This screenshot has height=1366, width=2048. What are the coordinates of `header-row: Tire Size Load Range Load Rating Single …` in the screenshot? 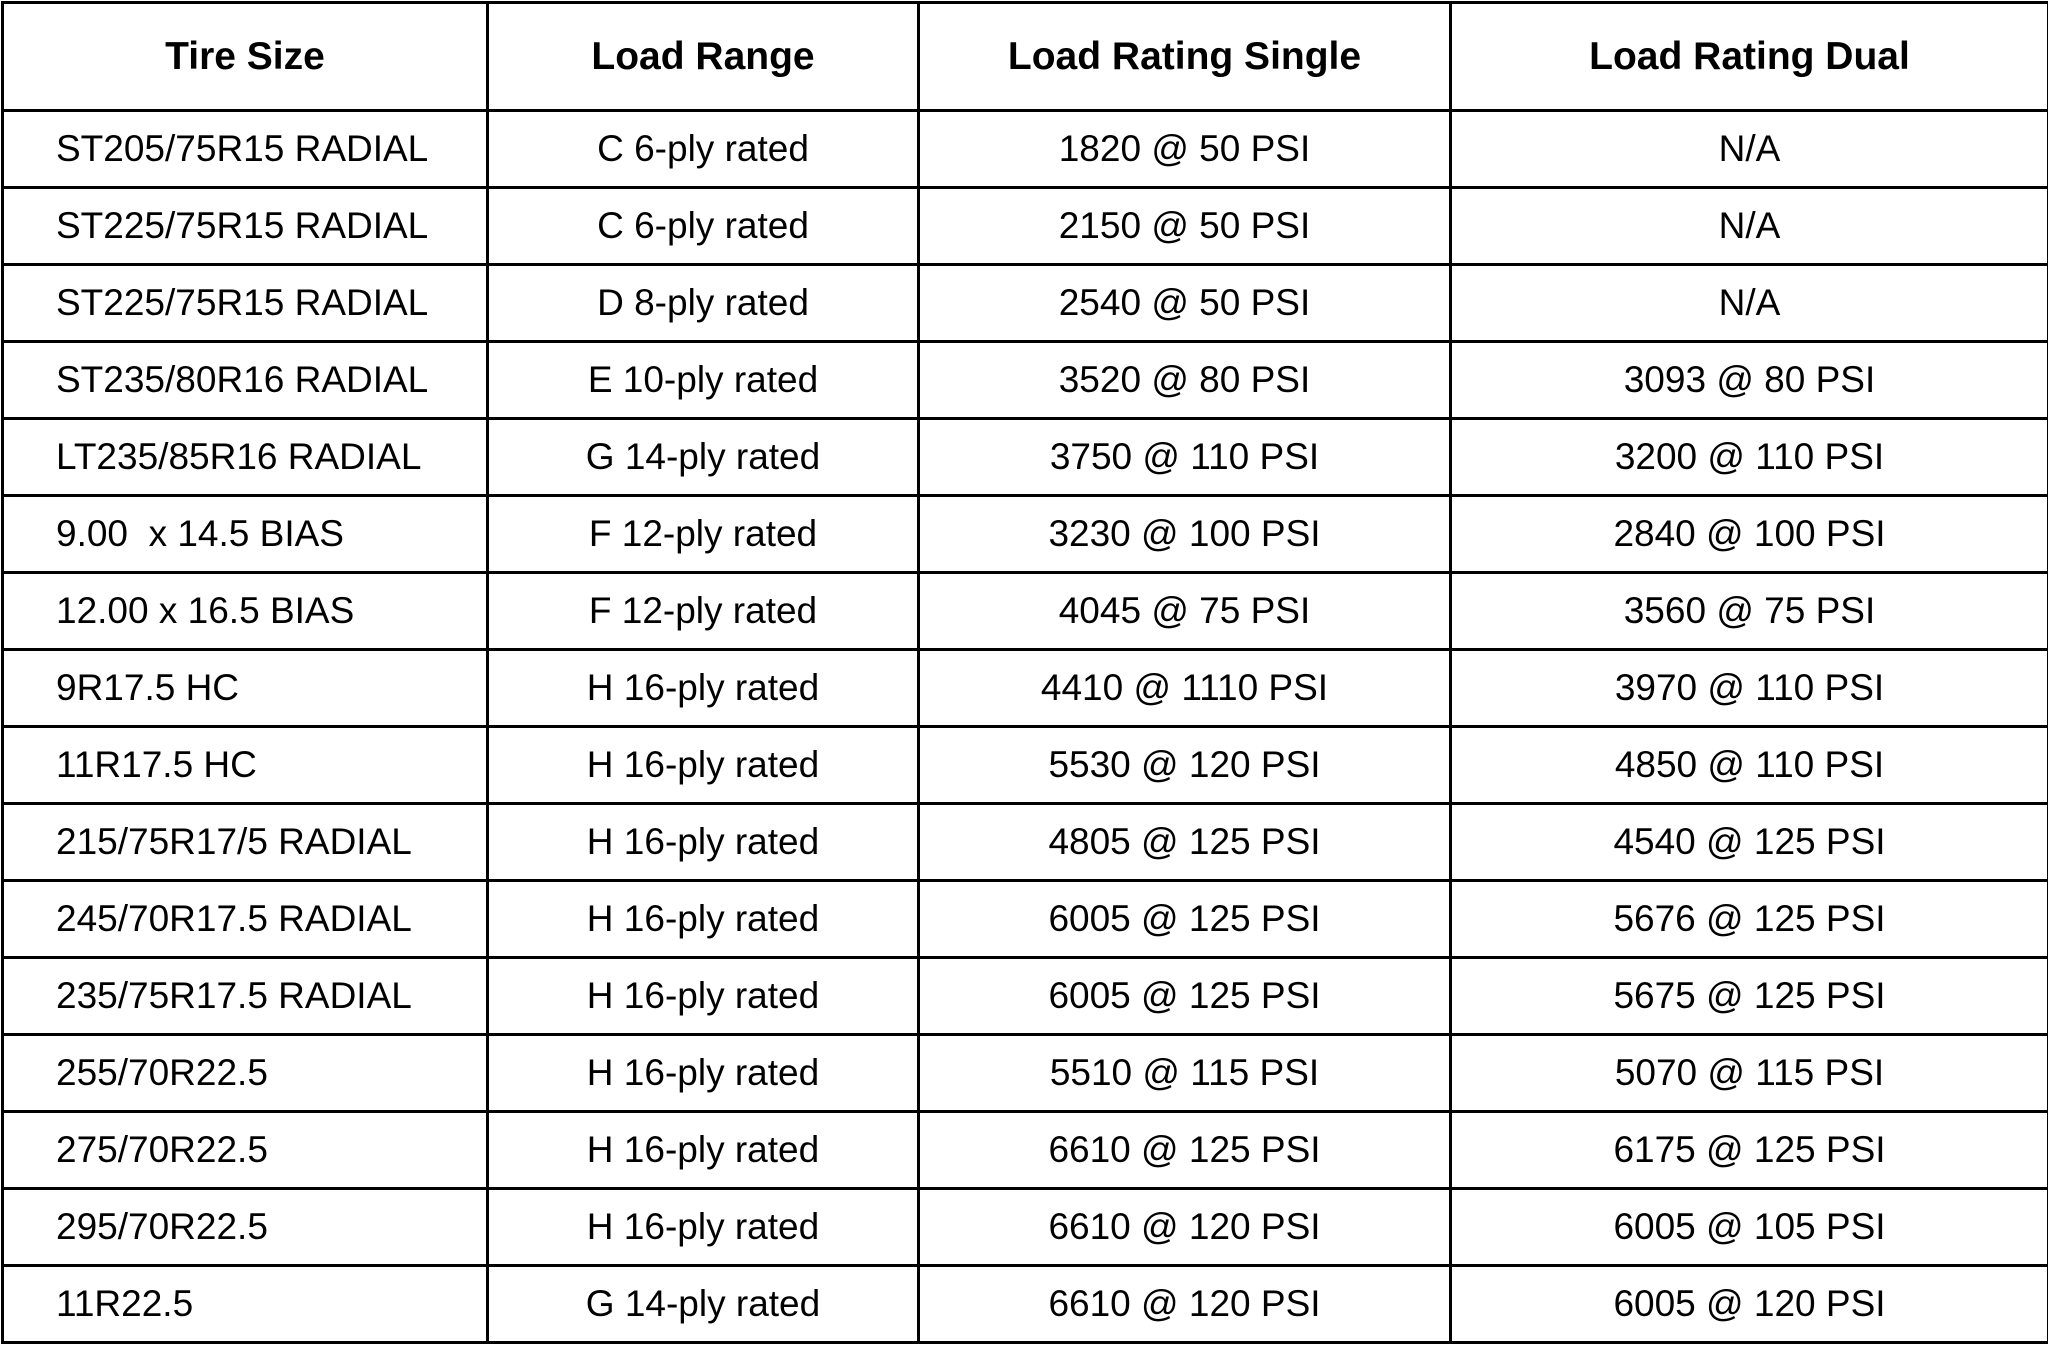 It's located at (1025, 57).